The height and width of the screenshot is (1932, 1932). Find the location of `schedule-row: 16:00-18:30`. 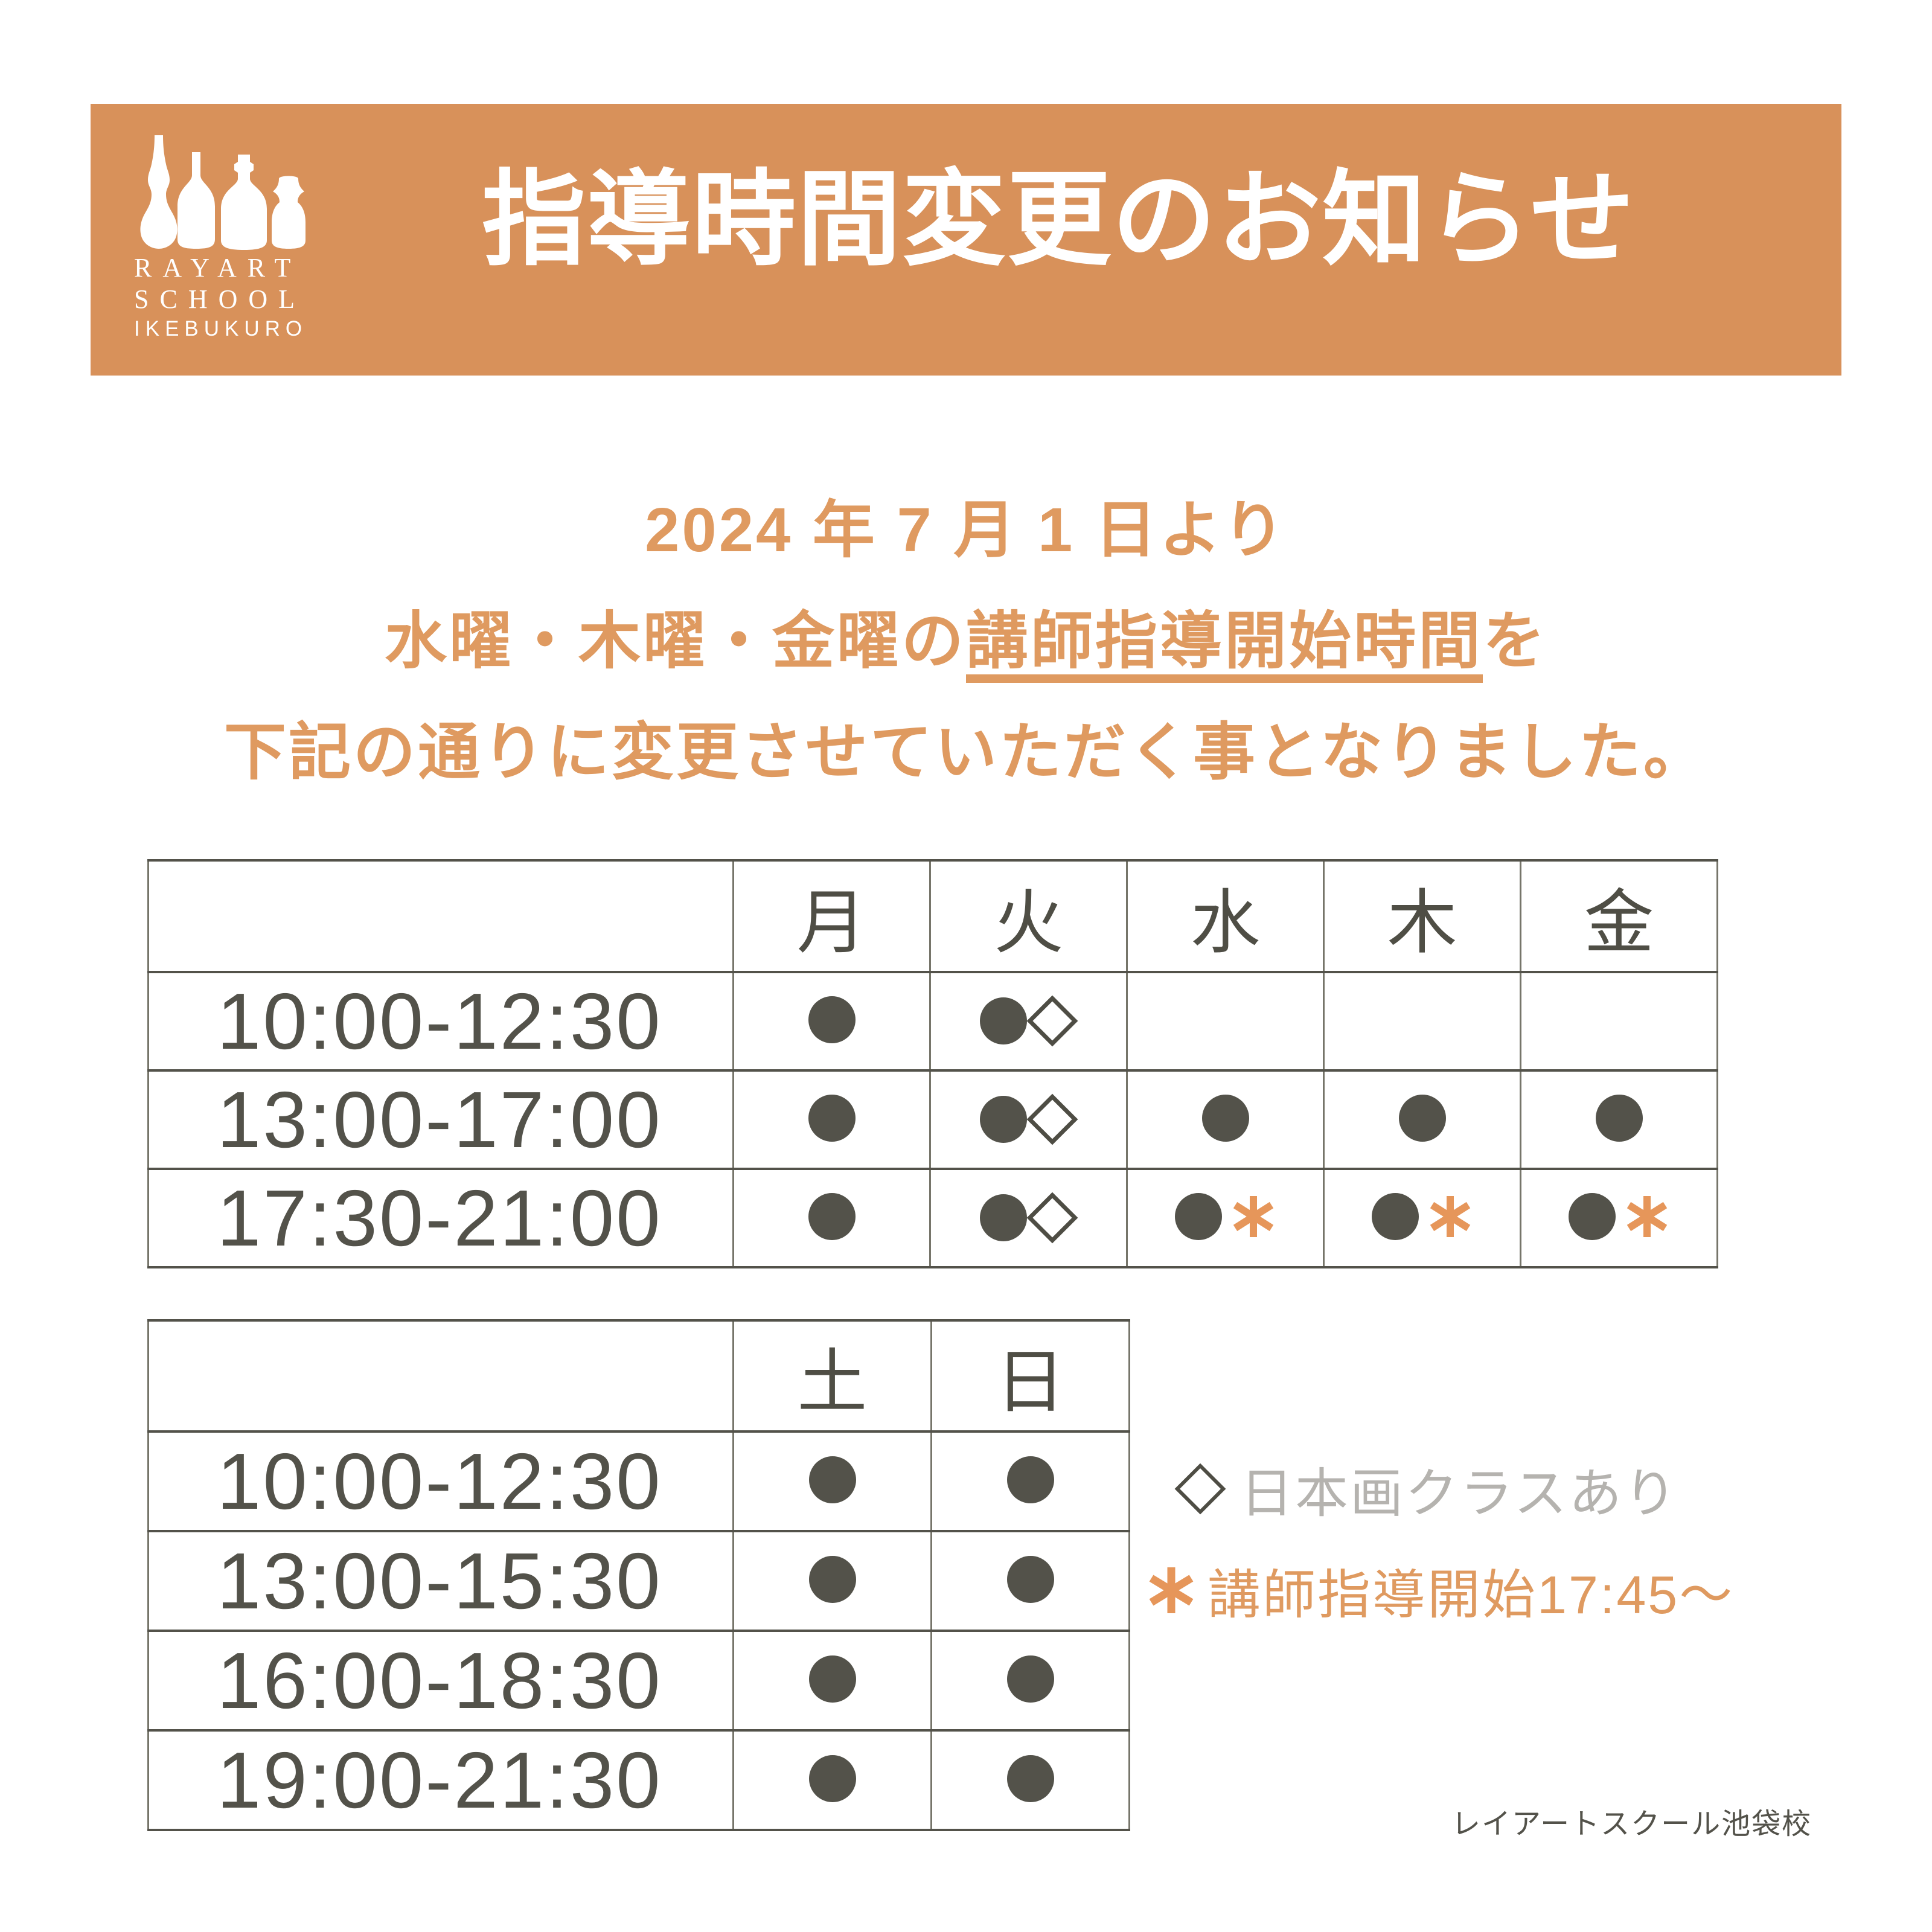

schedule-row: 16:00-18:30 is located at coordinates (638, 1681).